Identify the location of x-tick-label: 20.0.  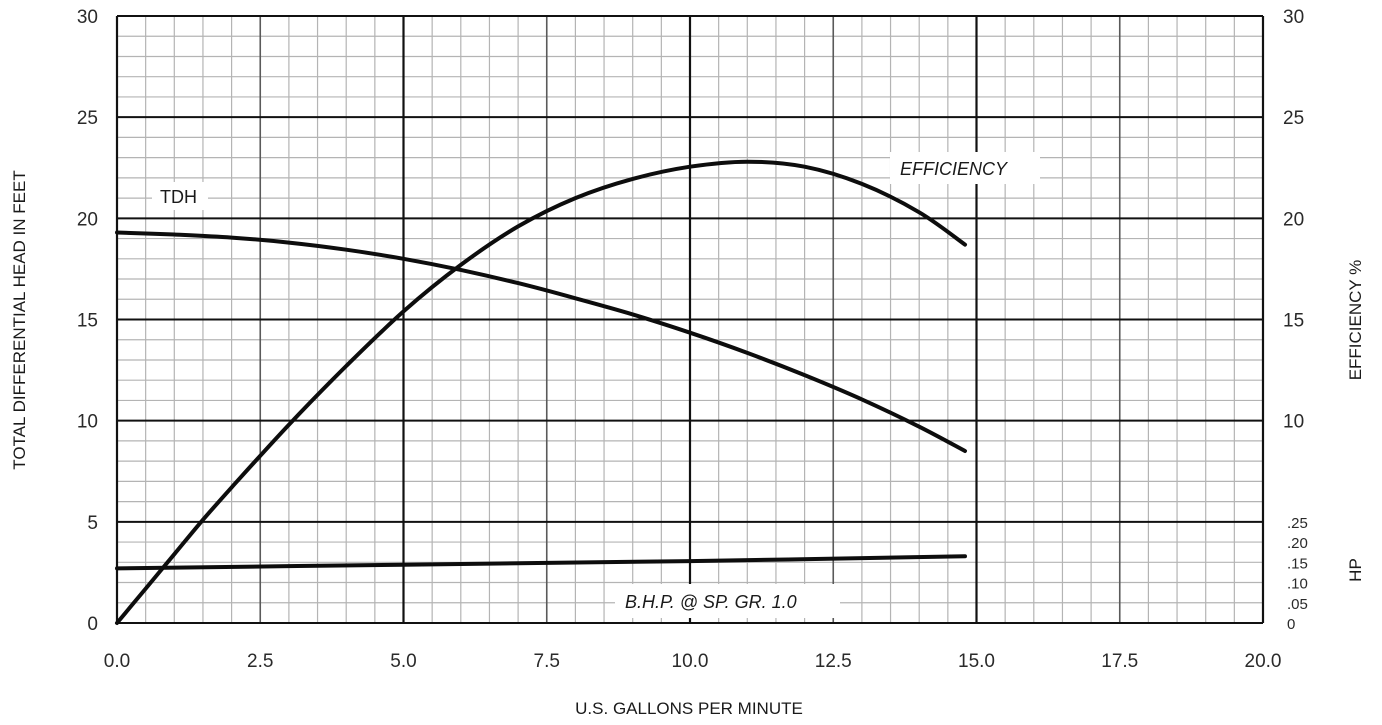
(1263, 661).